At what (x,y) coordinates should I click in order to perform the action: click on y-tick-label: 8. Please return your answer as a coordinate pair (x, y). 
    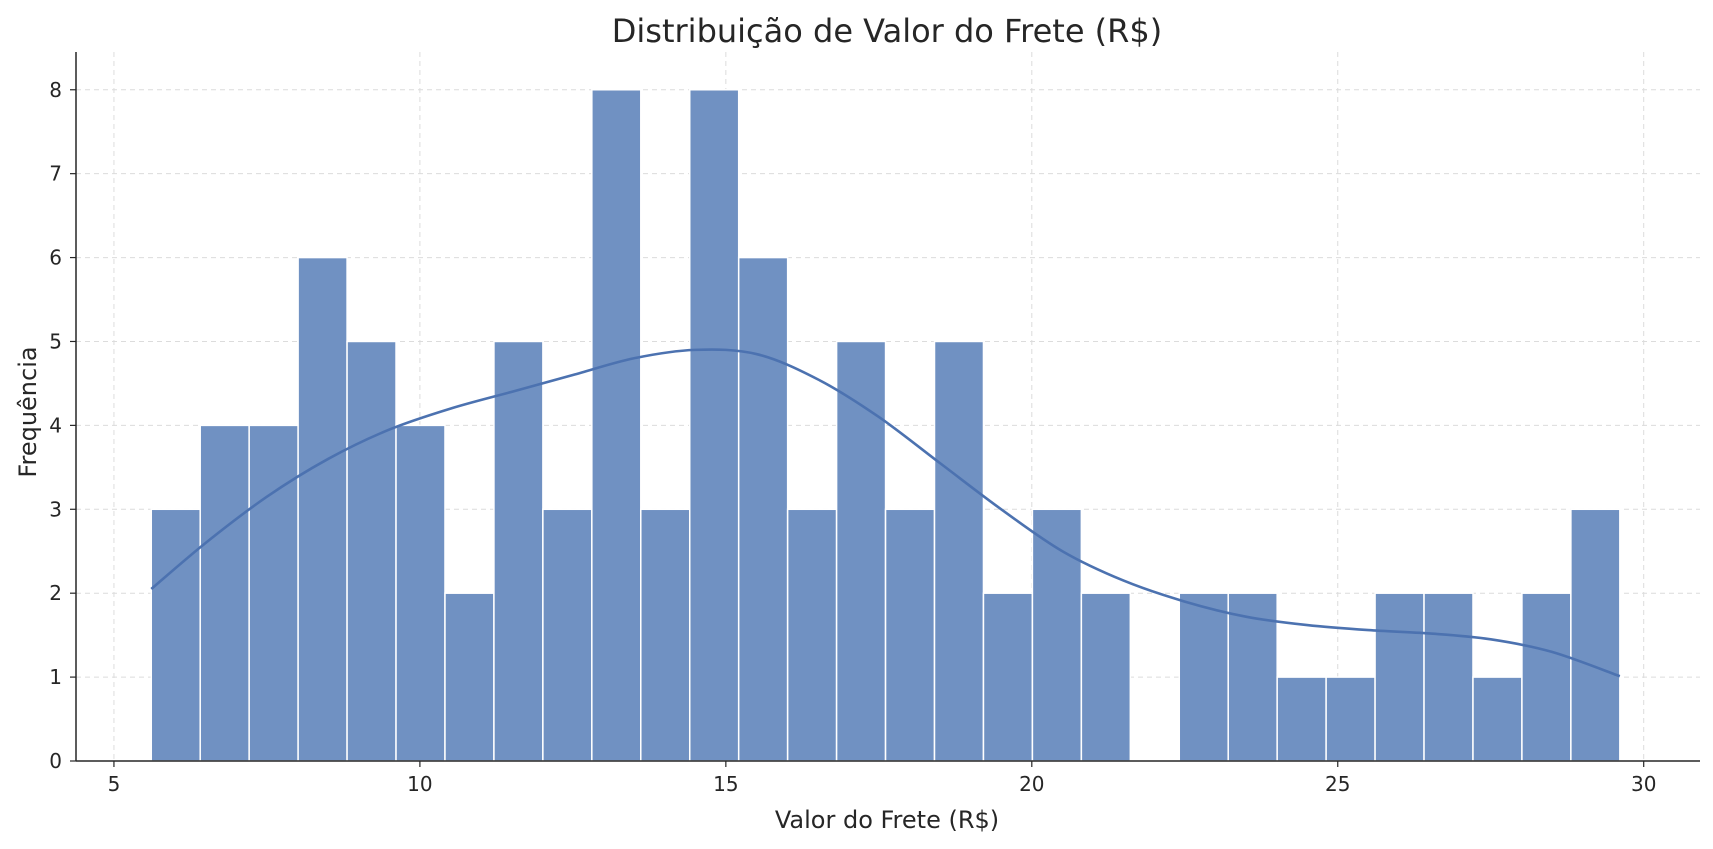
    Looking at the image, I should click on (55, 90).